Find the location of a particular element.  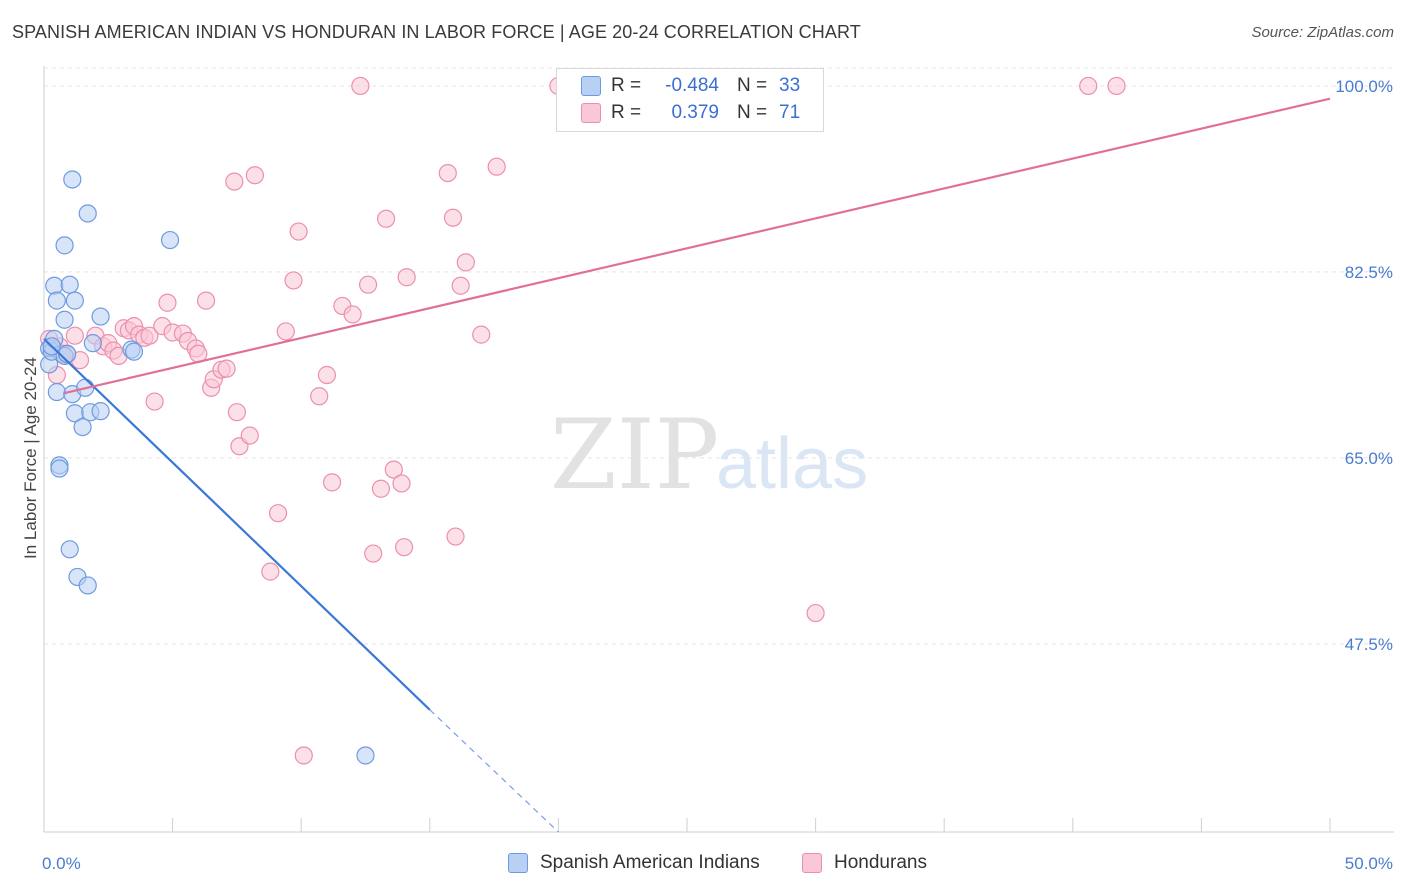

legend-label: Spanish American Indians is located at coordinates (650, 862).